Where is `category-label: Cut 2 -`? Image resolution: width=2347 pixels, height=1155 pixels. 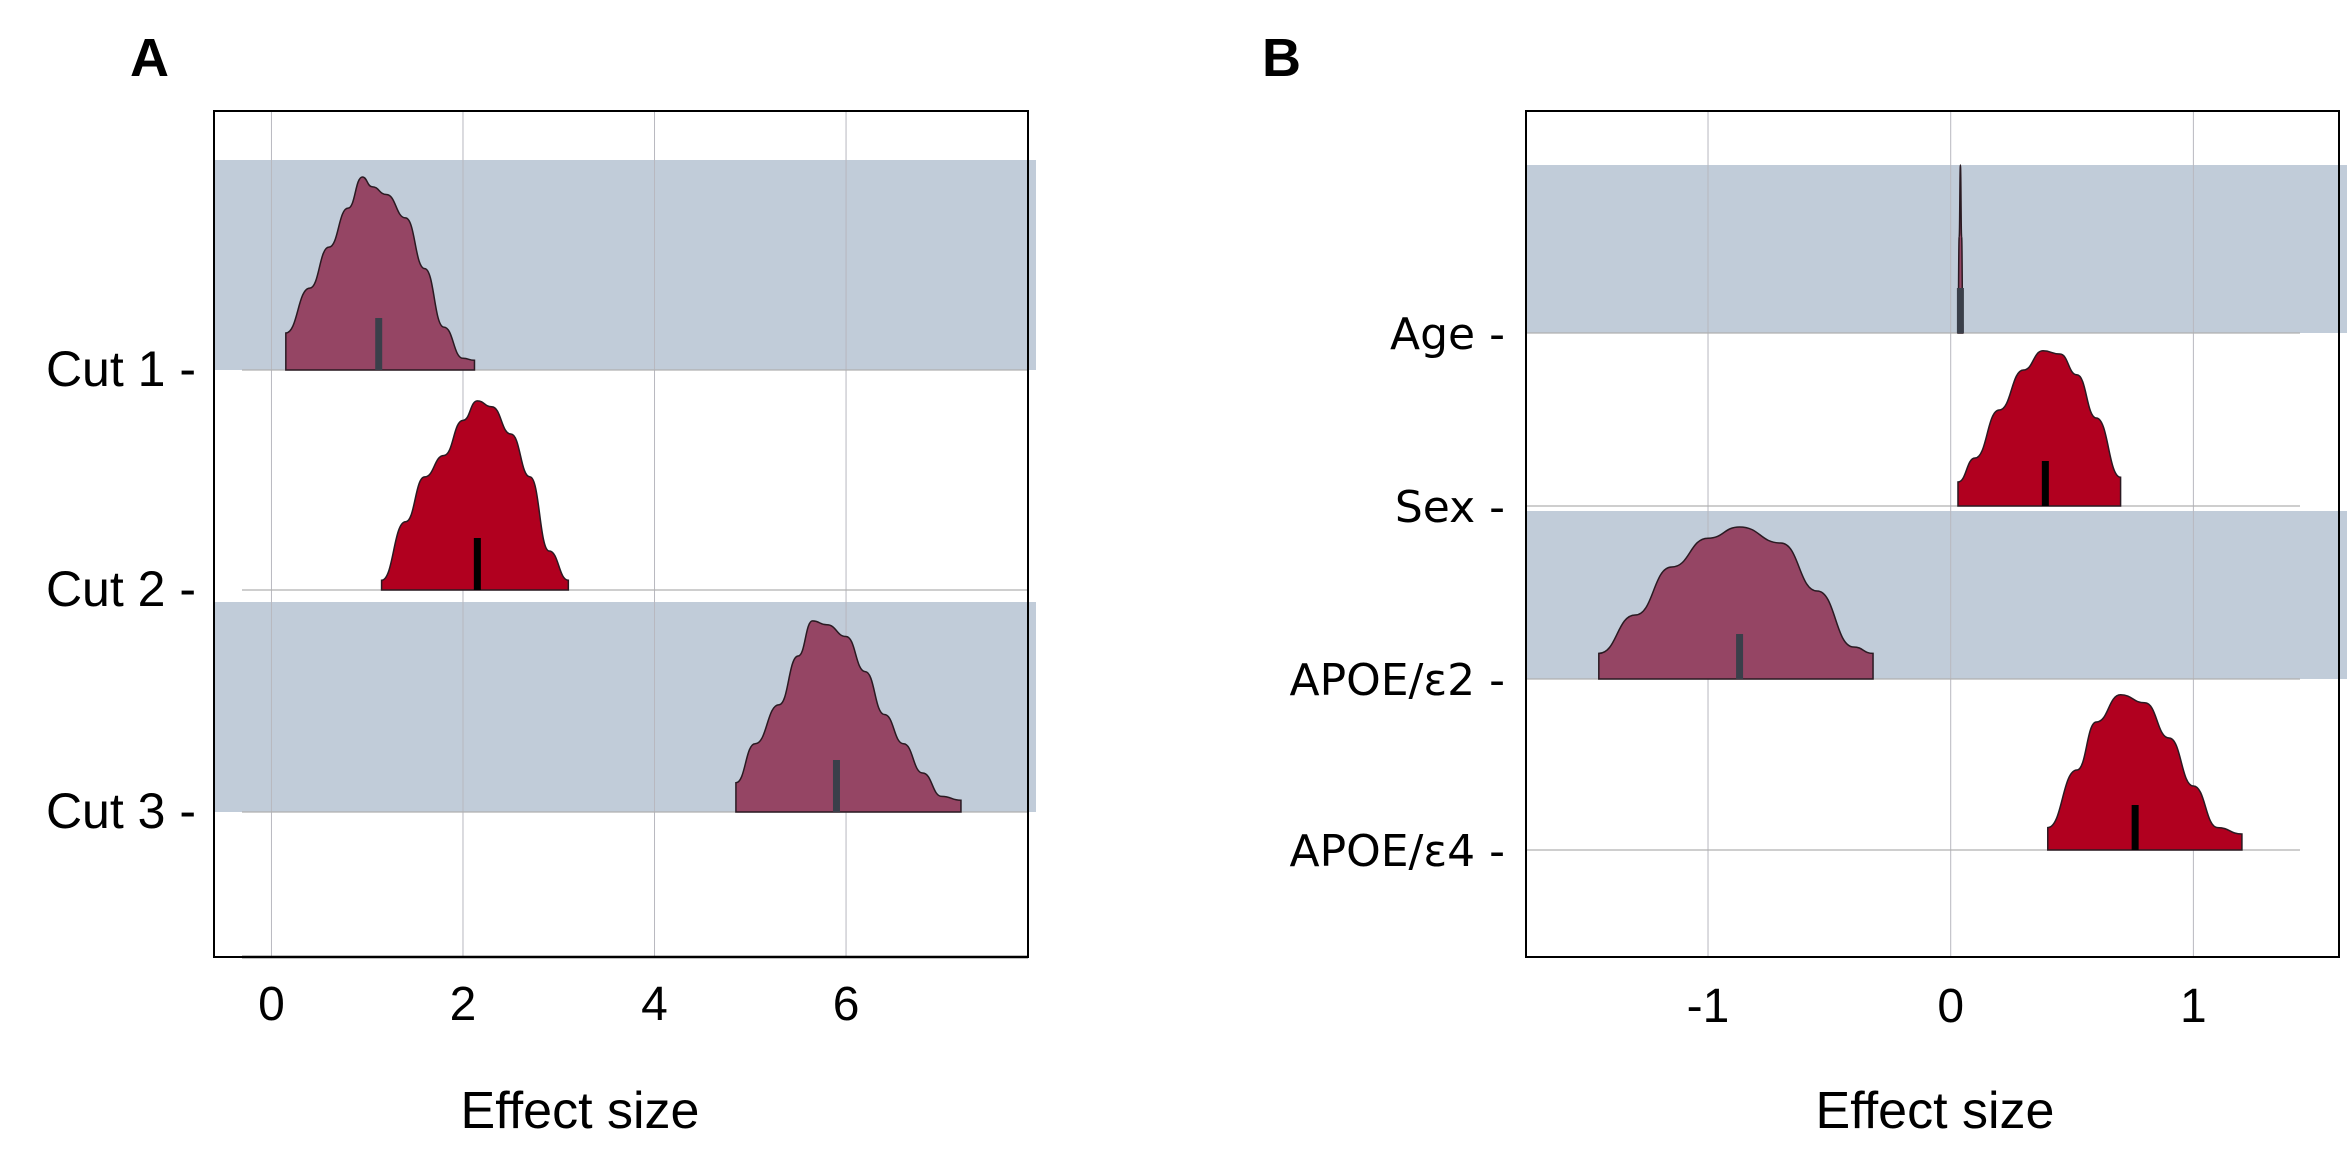
category-label: Cut 2 - is located at coordinates (121, 589).